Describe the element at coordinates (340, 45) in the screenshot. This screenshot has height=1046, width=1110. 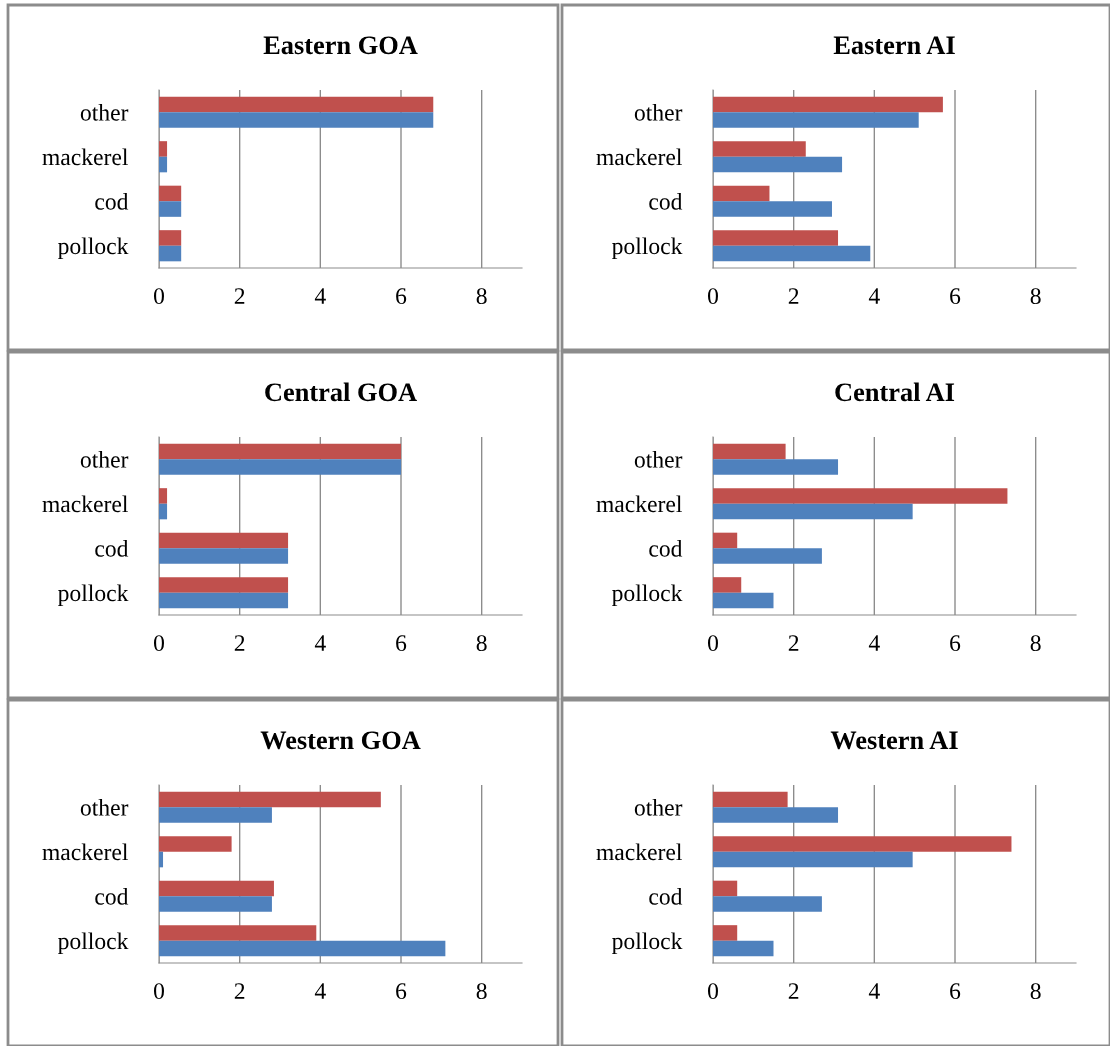
I see `chart-title: Eastern GOA` at that location.